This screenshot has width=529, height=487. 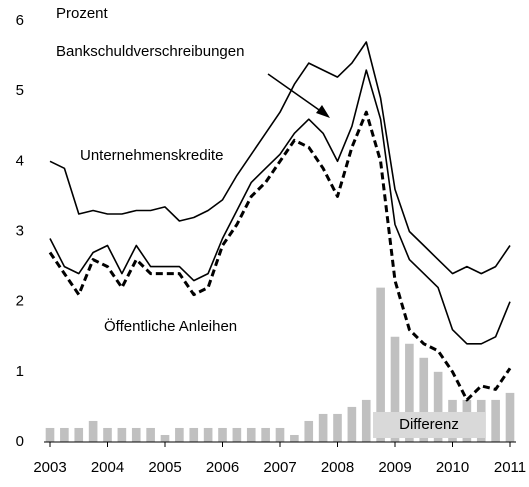 What do you see at coordinates (20, 441) in the screenshot?
I see `y-tick-label: 0` at bounding box center [20, 441].